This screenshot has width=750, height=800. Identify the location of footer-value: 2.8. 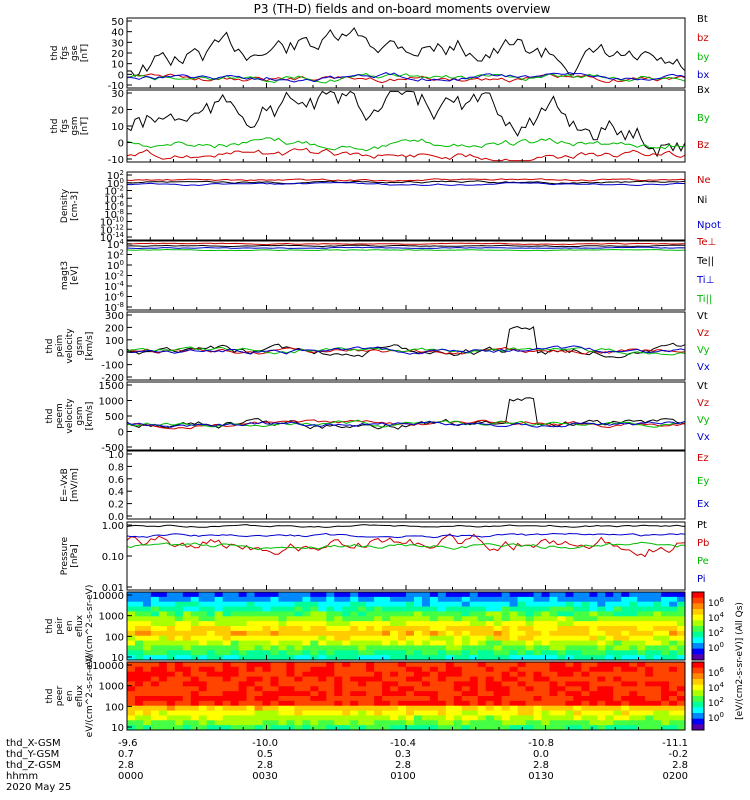
(541, 765).